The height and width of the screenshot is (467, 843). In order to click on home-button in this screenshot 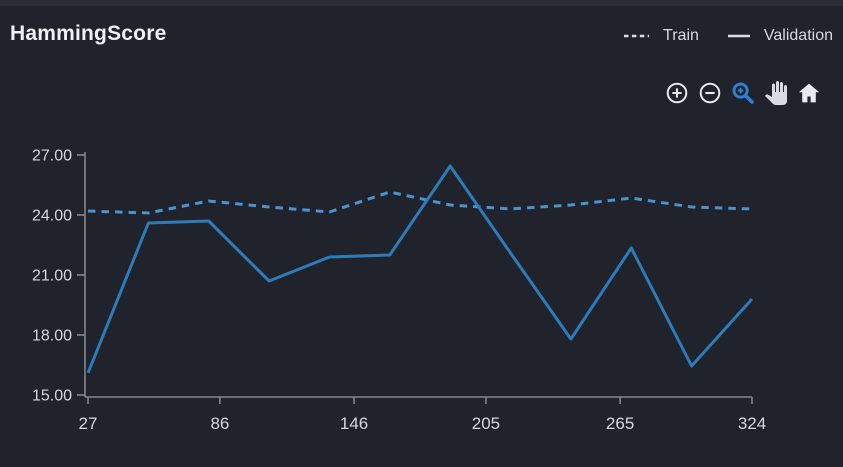, I will do `click(809, 93)`.